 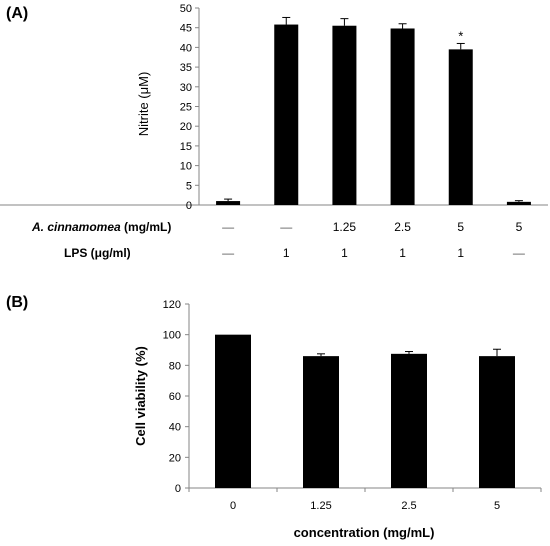 What do you see at coordinates (189, 186) in the screenshot?
I see `panel-a-y-tick-label: 5` at bounding box center [189, 186].